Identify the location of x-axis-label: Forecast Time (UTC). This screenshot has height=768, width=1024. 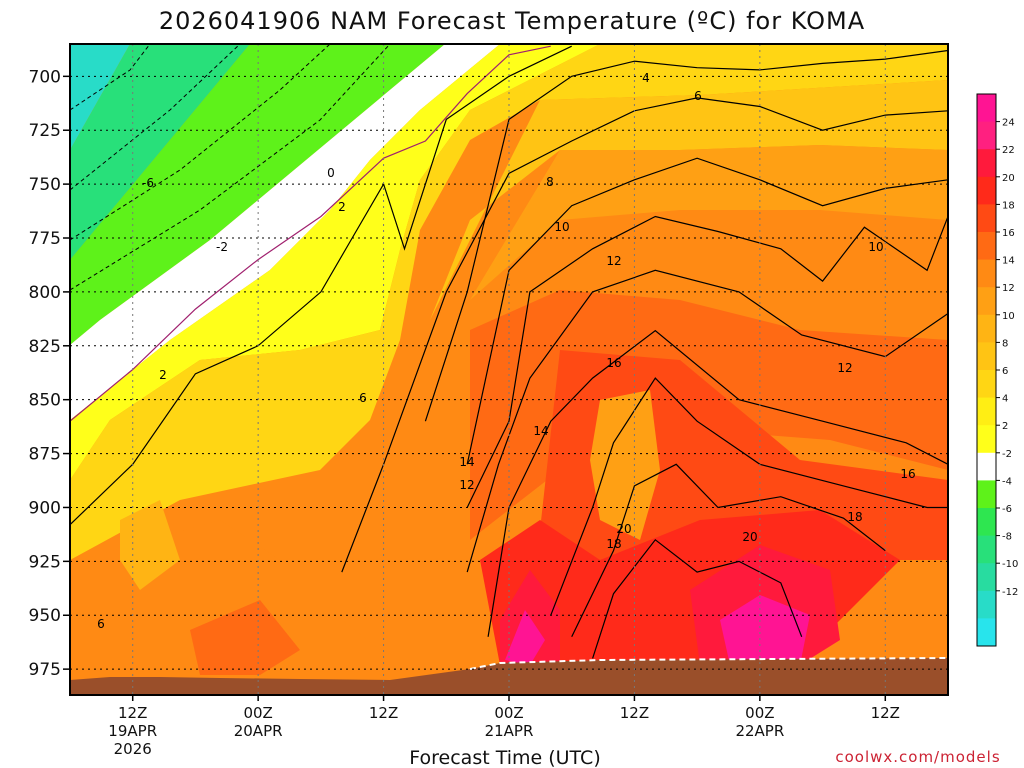
(504, 757).